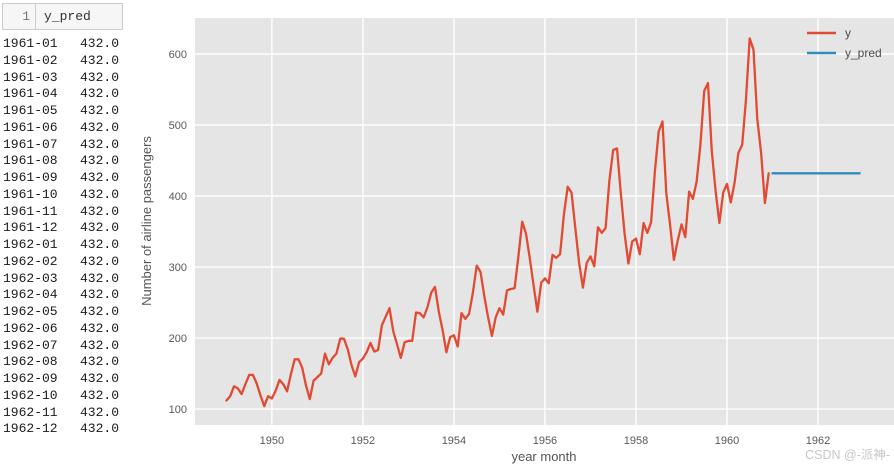 Image resolution: width=894 pixels, height=473 pixels. Describe the element at coordinates (178, 268) in the screenshot. I see `y-tick-label: 300` at that location.